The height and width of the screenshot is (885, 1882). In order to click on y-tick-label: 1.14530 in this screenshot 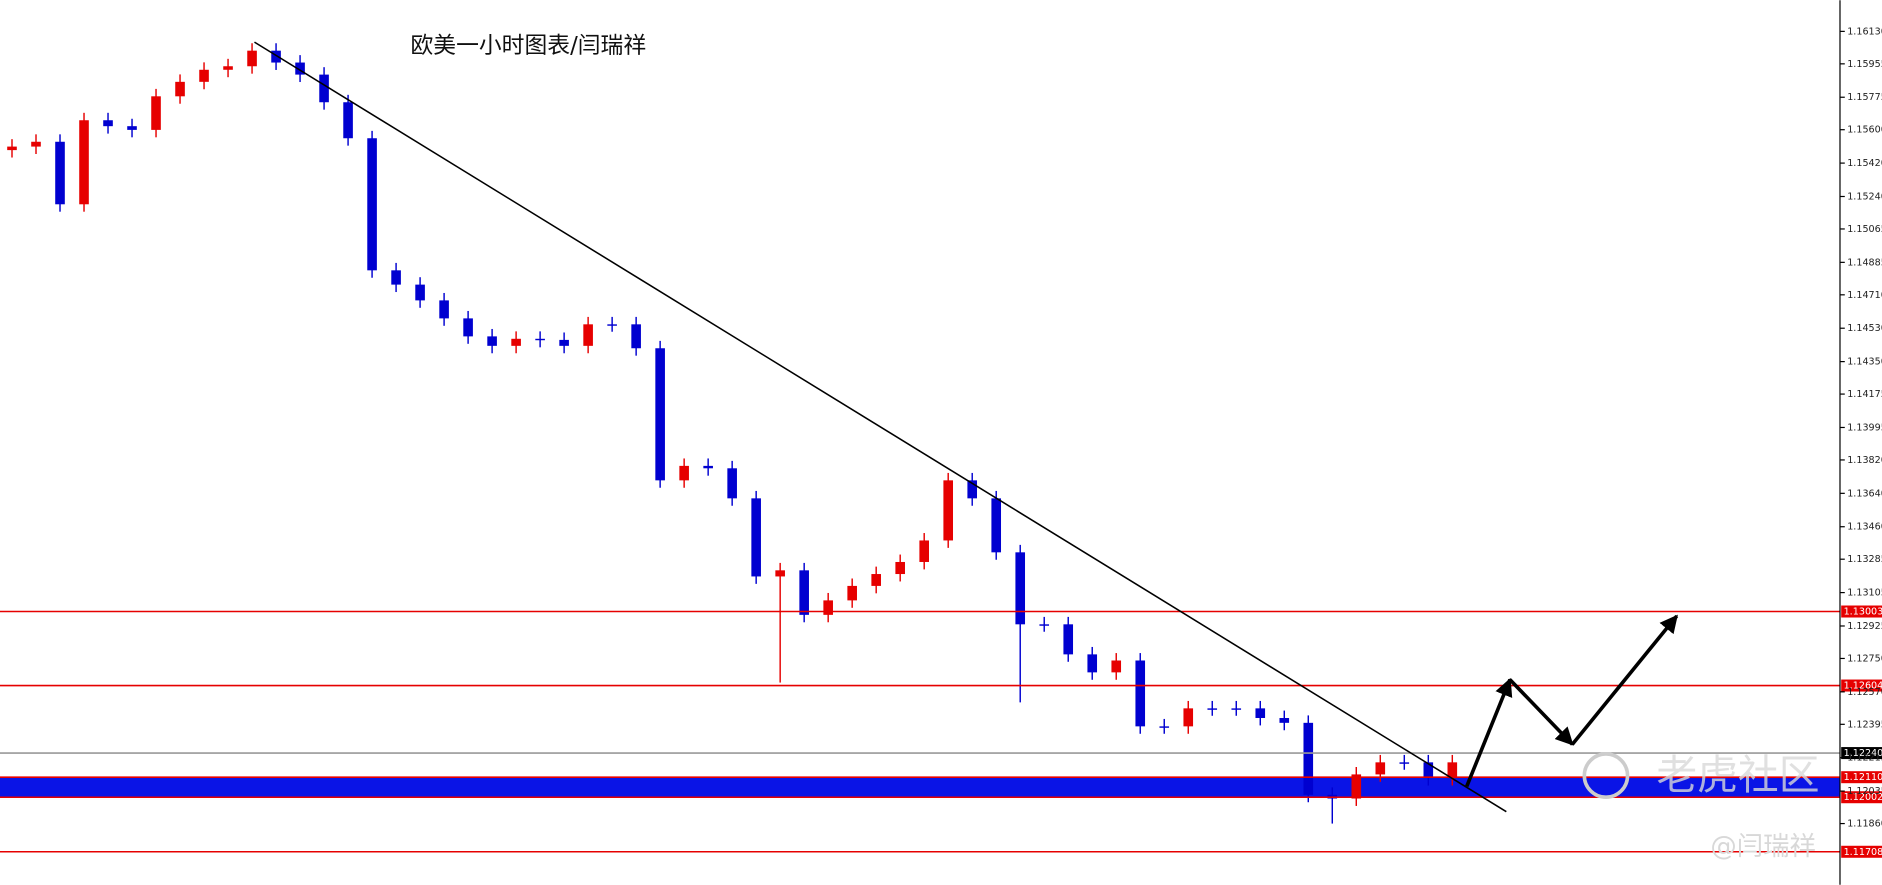, I will do `click(1864, 328)`.